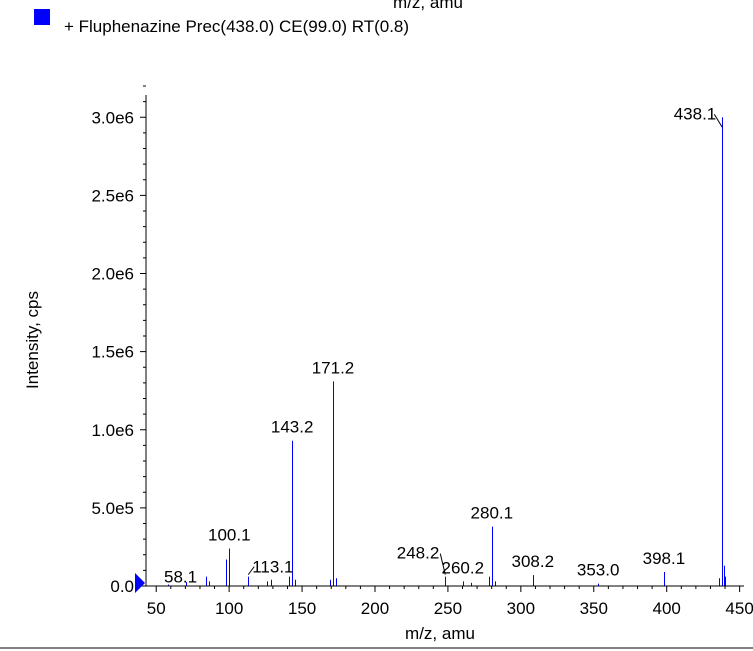 This screenshot has height=651, width=753. I want to click on peak-label: 260.2, so click(463, 567).